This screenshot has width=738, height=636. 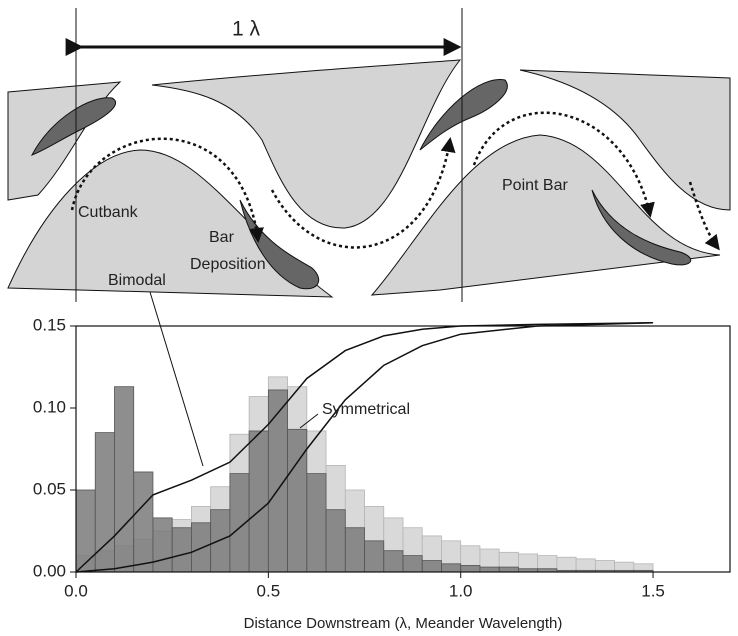 What do you see at coordinates (137, 280) in the screenshot?
I see `annotation: Bimodal` at bounding box center [137, 280].